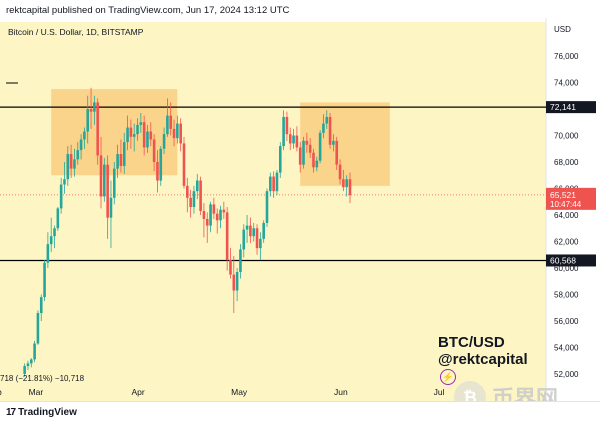  What do you see at coordinates (239, 392) in the screenshot?
I see `x-tick-label: May` at bounding box center [239, 392].